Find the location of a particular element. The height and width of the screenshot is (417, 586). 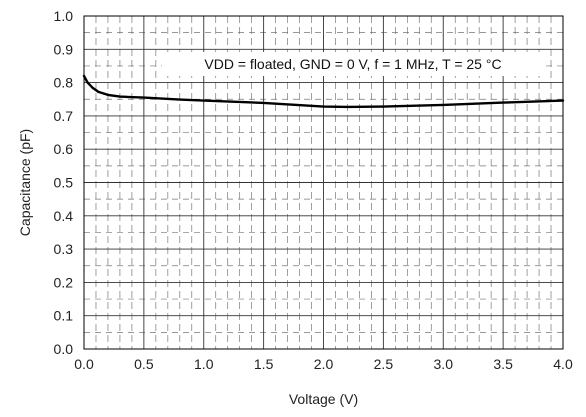

y-tick-label: 0.7 is located at coordinates (64, 116).